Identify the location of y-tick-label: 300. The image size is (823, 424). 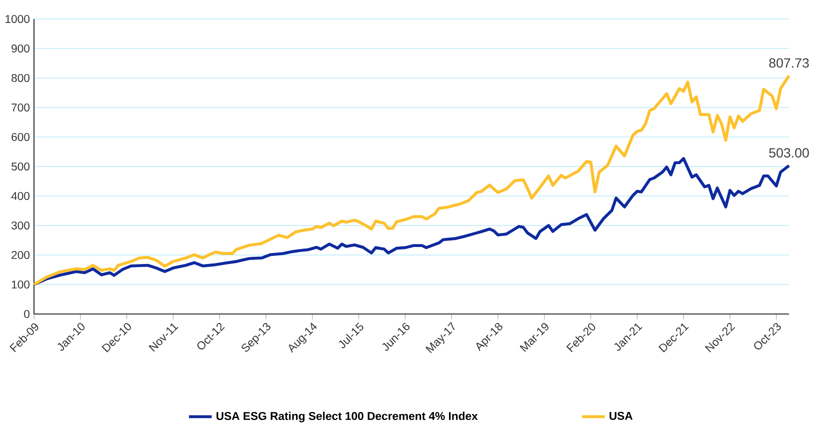
(20, 225).